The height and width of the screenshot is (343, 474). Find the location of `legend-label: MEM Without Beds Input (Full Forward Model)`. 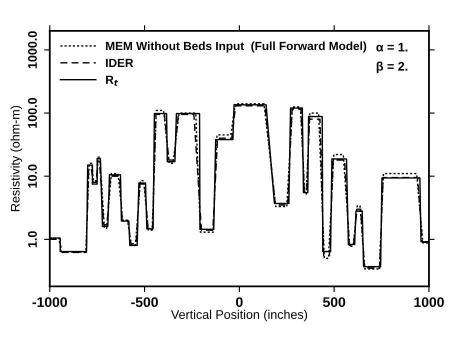

legend-label: MEM Without Beds Input (Full Forward Model) is located at coordinates (236, 46).